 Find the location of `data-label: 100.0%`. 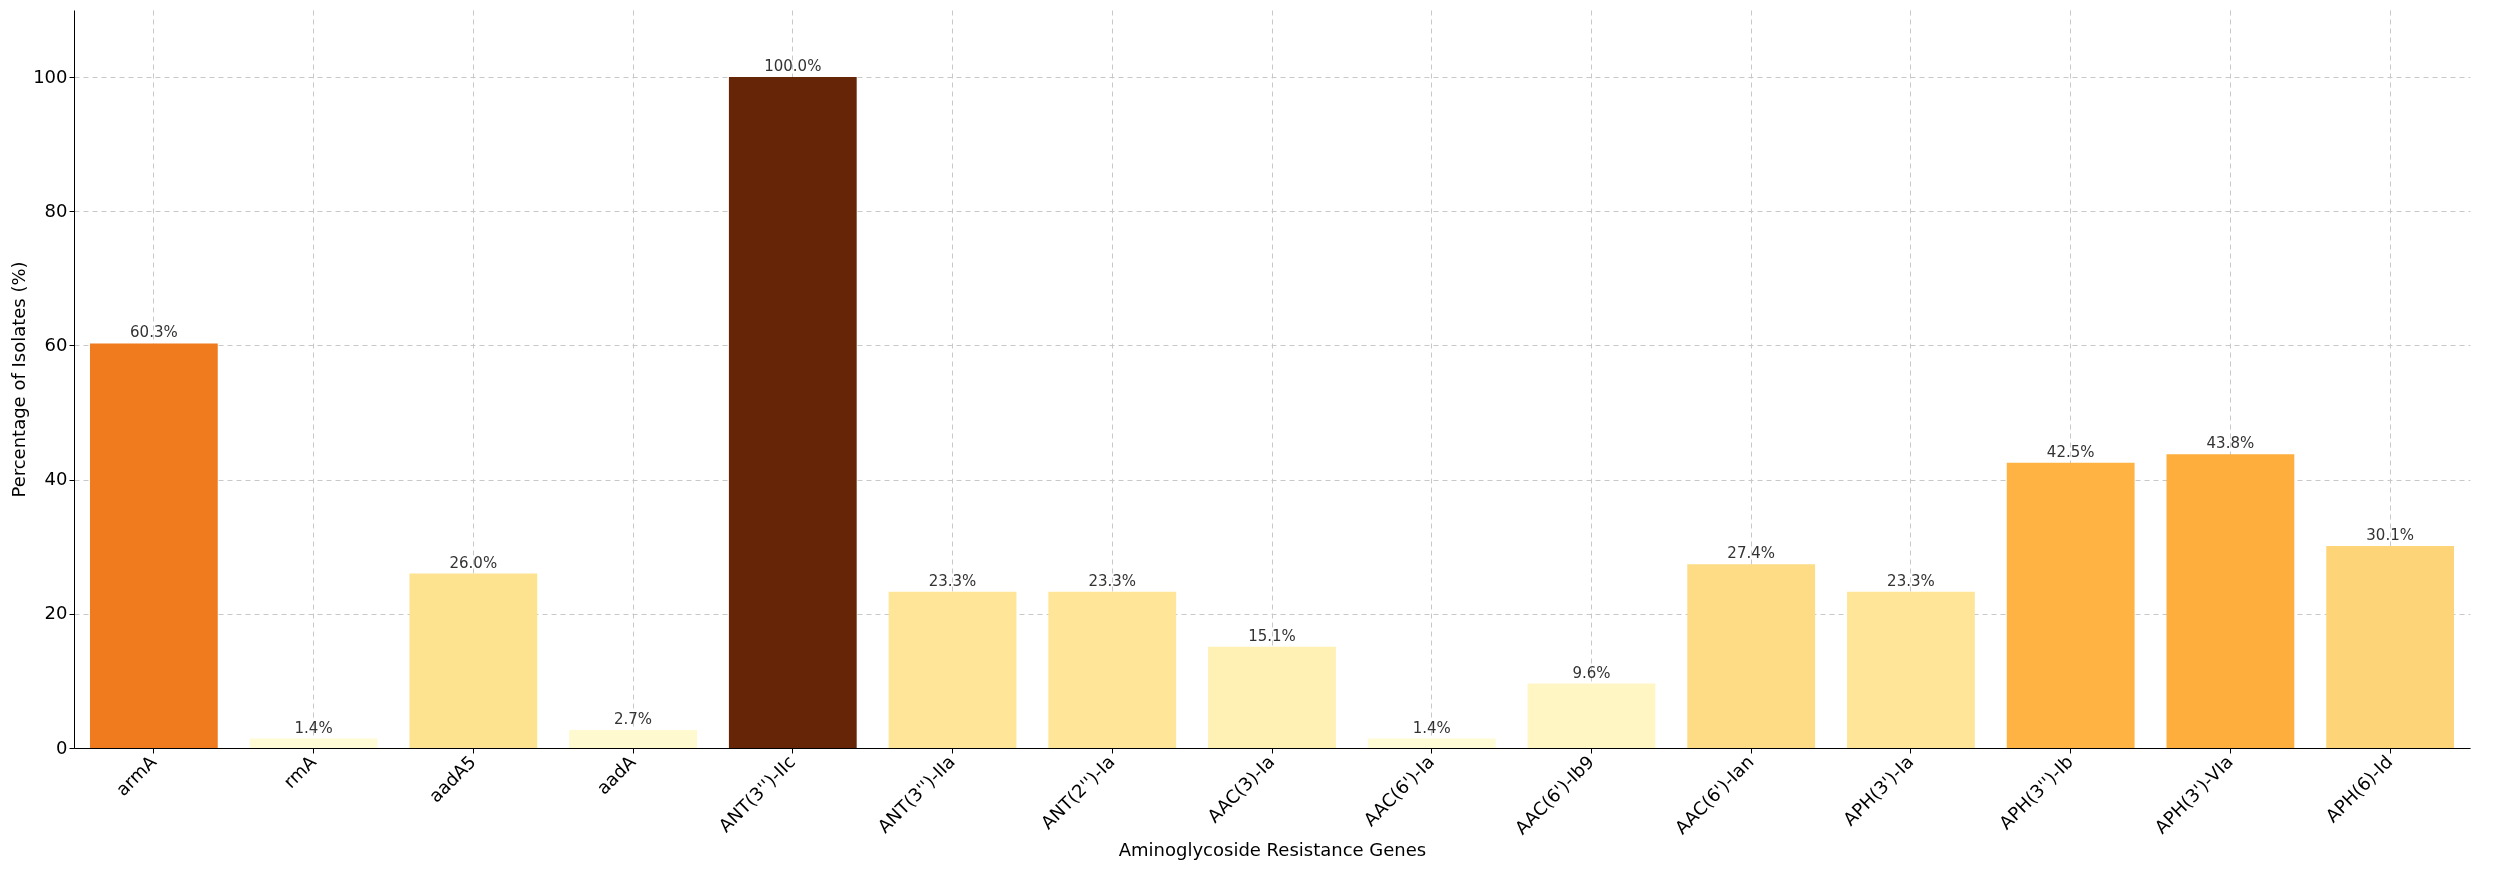

data-label: 100.0% is located at coordinates (793, 66).